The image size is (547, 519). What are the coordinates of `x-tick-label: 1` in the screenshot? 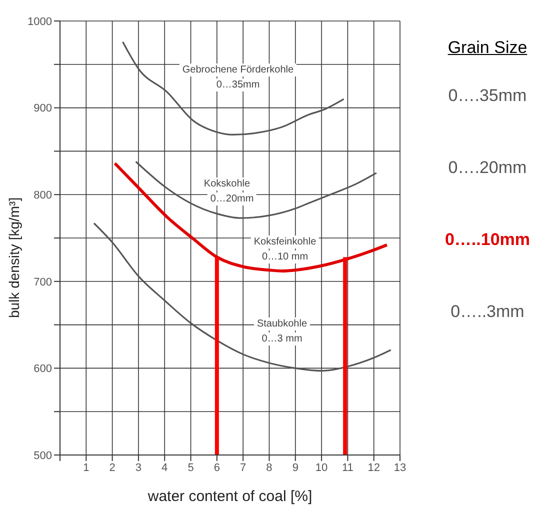 It's located at (86, 468).